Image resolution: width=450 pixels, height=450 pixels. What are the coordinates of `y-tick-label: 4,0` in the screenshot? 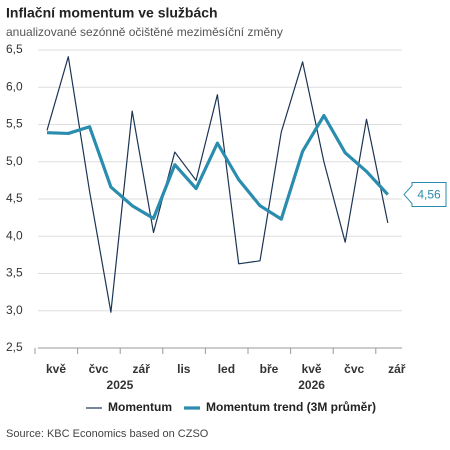 It's located at (14, 235).